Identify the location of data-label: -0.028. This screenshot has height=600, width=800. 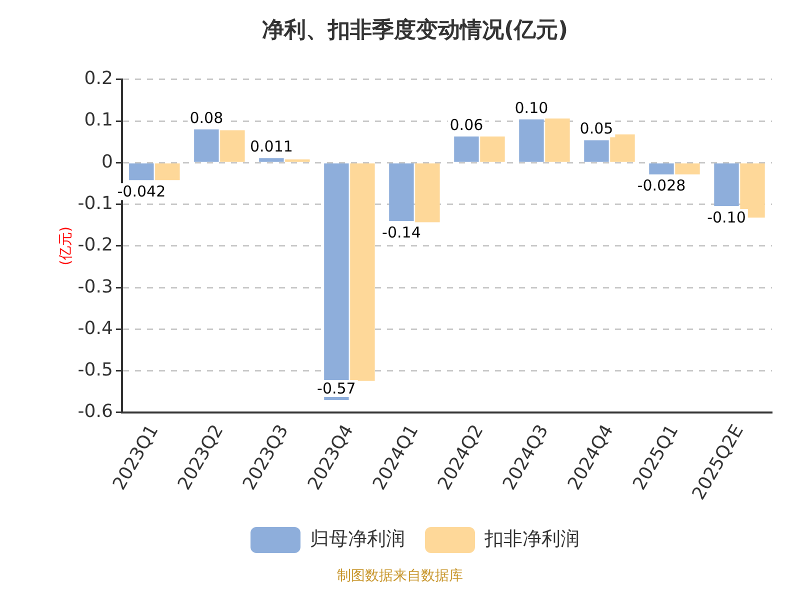
(661, 185).